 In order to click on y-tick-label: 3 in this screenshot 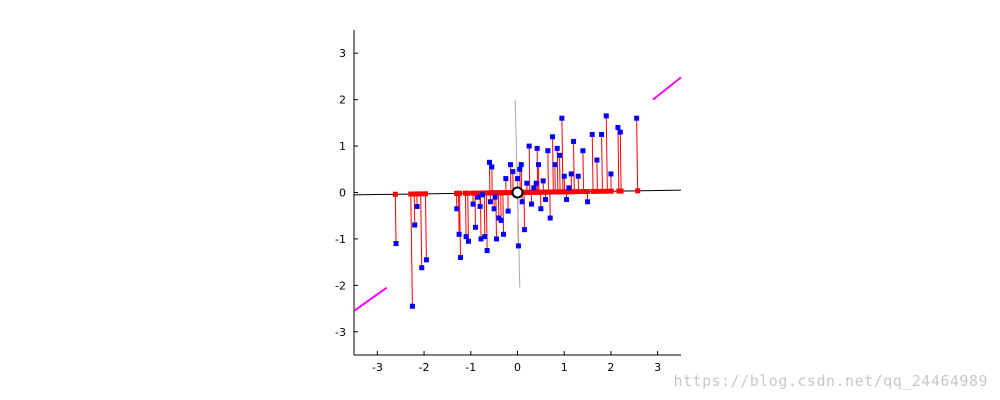, I will do `click(342, 53)`.